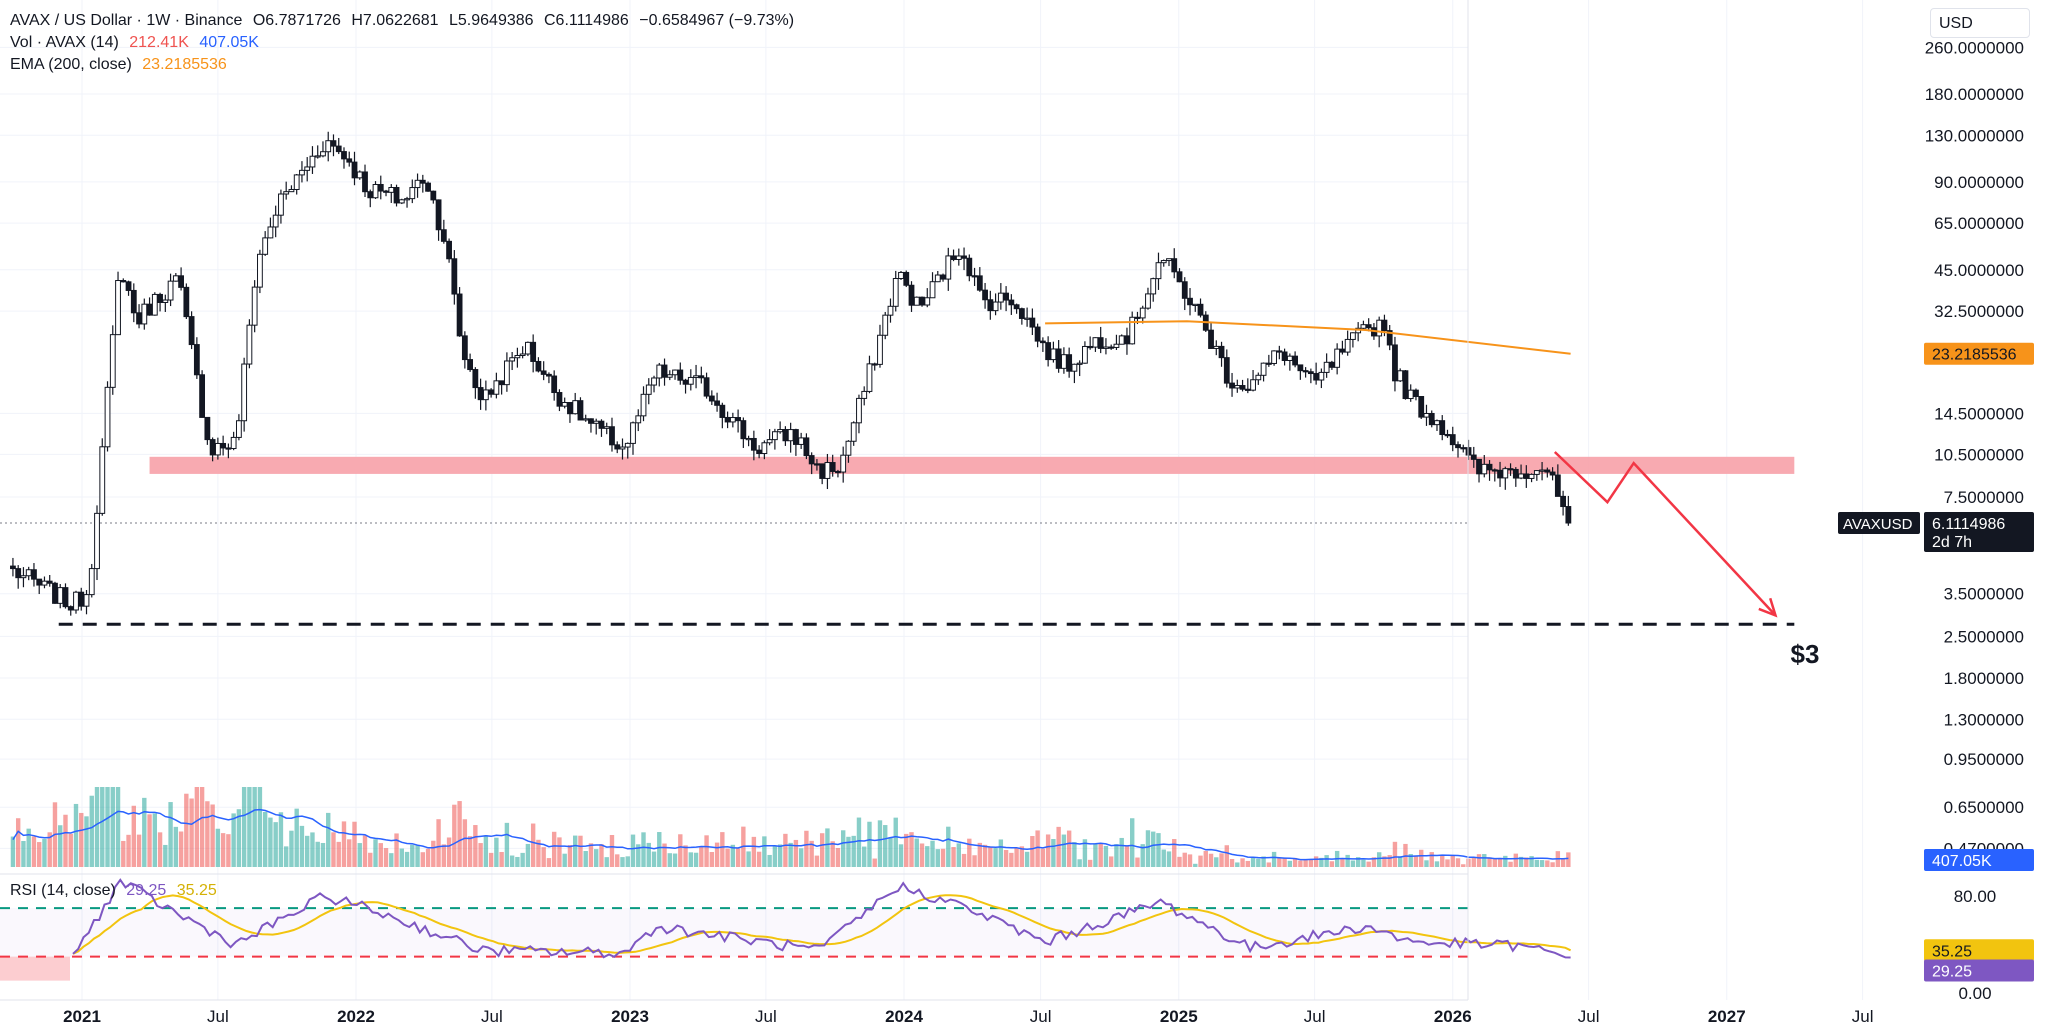 The width and height of the screenshot is (2048, 1032). What do you see at coordinates (229, 42) in the screenshot?
I see `volume-ma-value: 407.05K` at bounding box center [229, 42].